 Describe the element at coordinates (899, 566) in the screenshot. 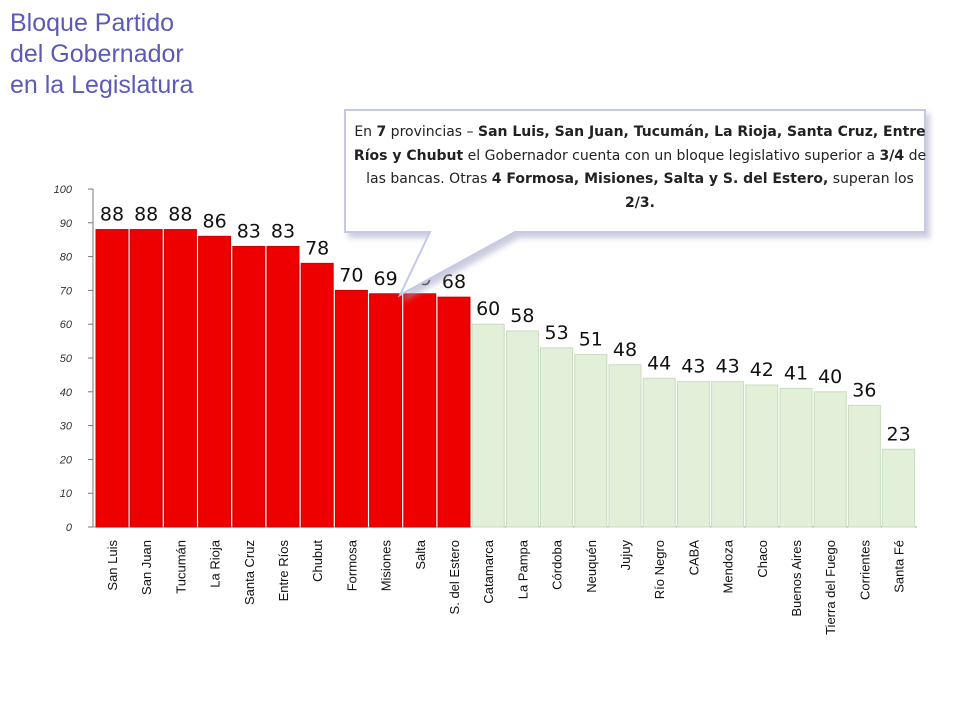

I see `category-label: Santa Fé` at that location.